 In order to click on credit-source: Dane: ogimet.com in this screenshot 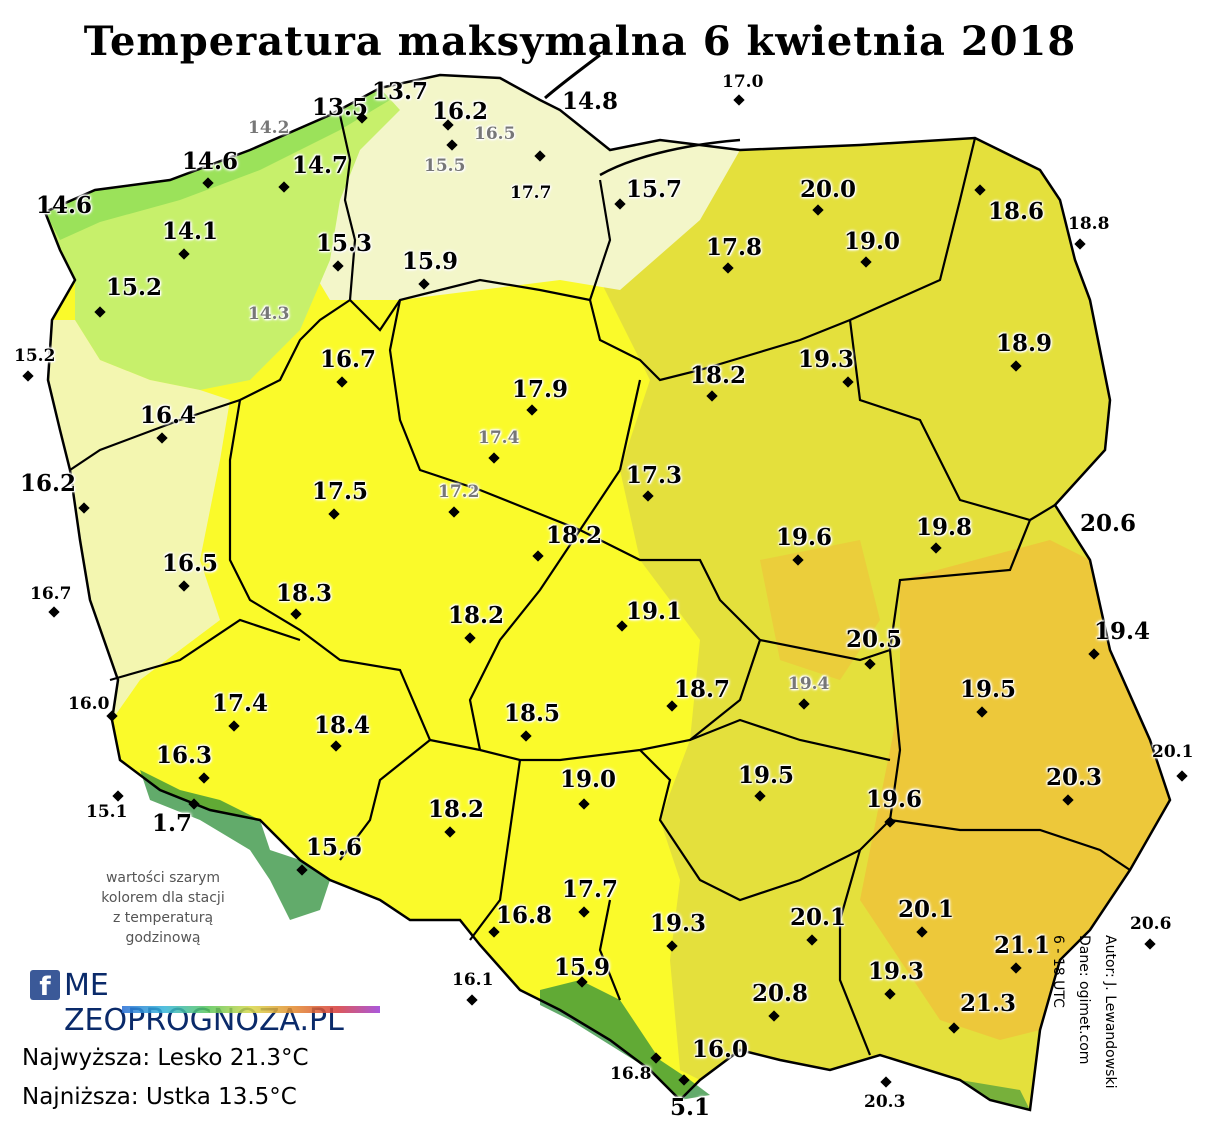, I will do `click(1084, 1000)`.